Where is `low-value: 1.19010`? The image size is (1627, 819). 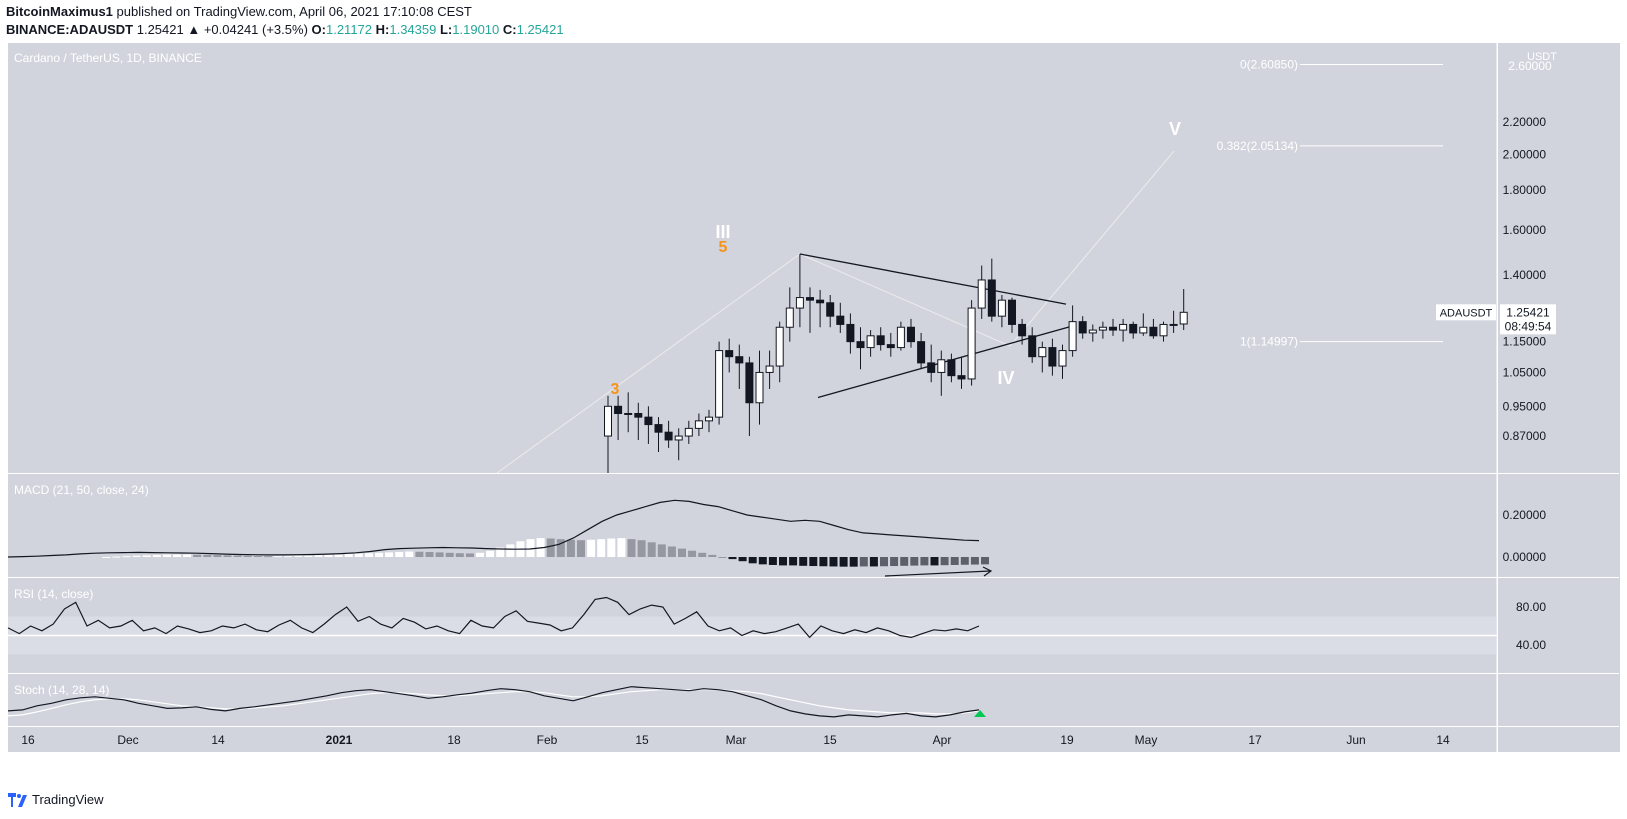
low-value: 1.19010 is located at coordinates (476, 29).